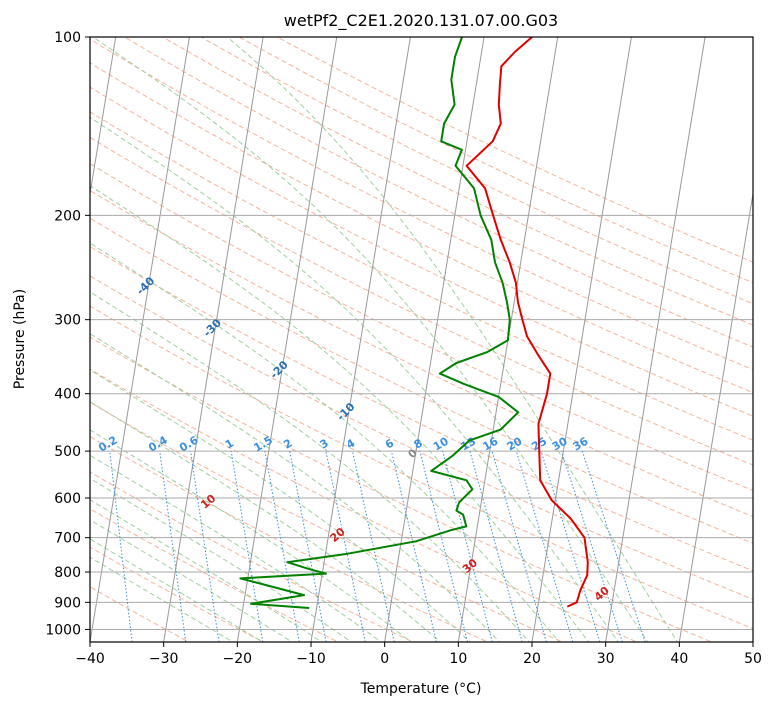 The height and width of the screenshot is (708, 775). What do you see at coordinates (421, 689) in the screenshot?
I see `x-axis-title: Temperature (°C)` at bounding box center [421, 689].